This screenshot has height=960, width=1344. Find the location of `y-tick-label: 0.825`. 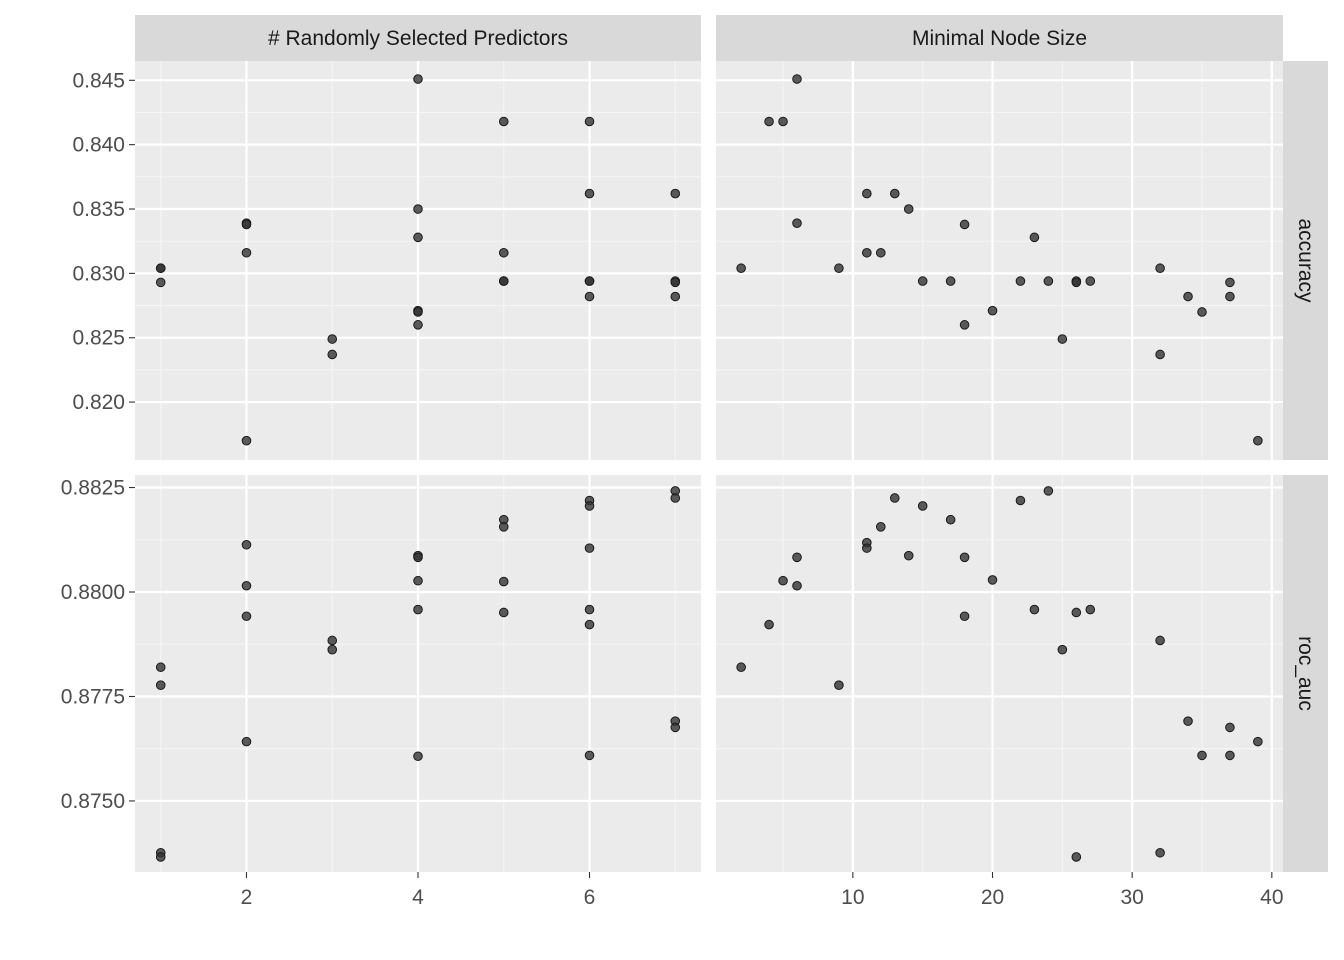

y-tick-label: 0.825 is located at coordinates (98, 338).